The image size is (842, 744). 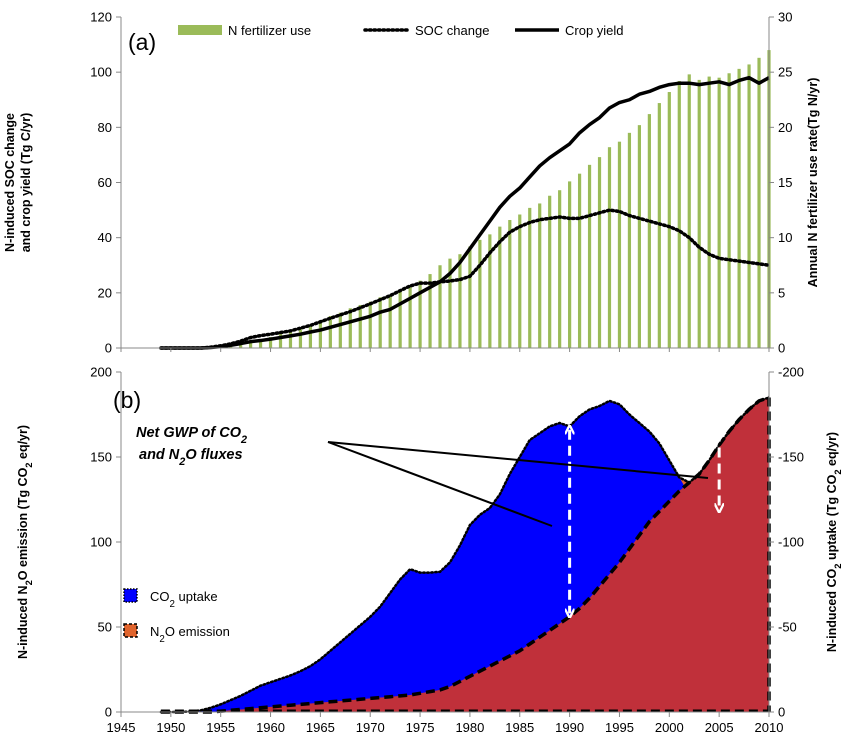 What do you see at coordinates (191, 457) in the screenshot?
I see `gwp-annotation-line2: and N2O fluxes` at bounding box center [191, 457].